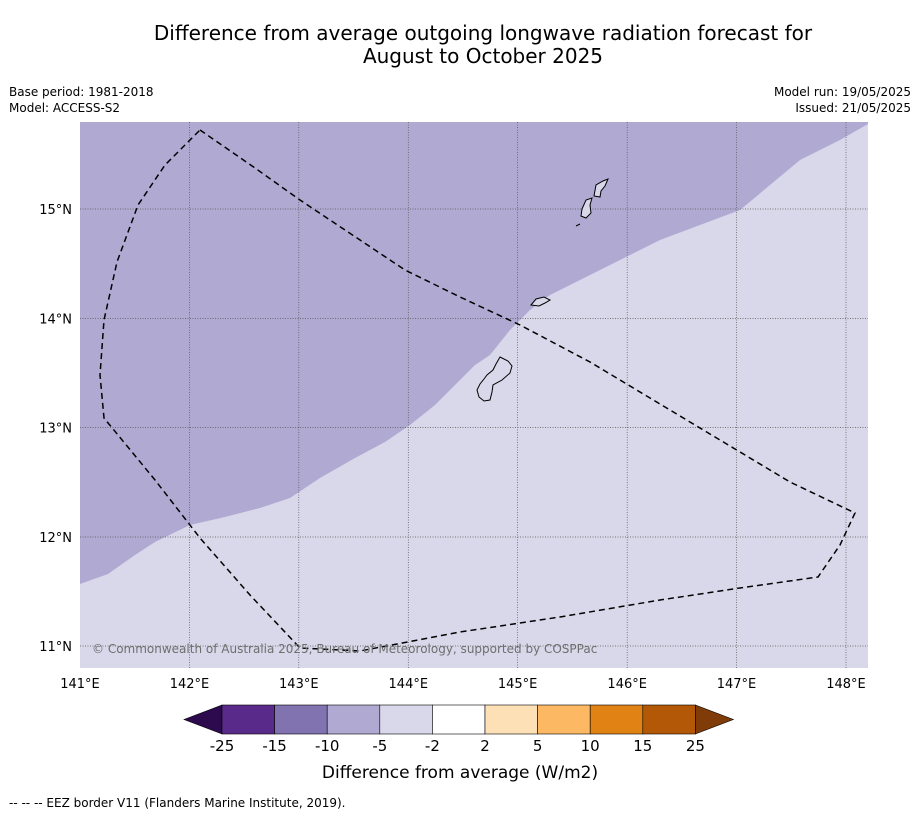 This screenshot has height=816, width=919. I want to click on meta-left: Base period: 1981-2018 Model: ACCESS-S2, so click(81, 100).